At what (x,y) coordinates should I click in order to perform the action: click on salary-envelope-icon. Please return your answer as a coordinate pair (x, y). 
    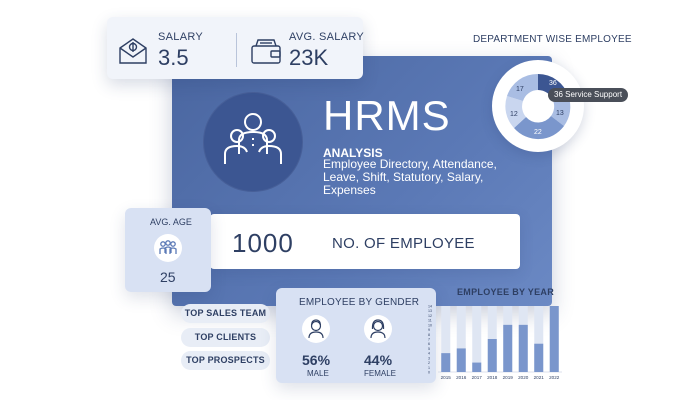
    Looking at the image, I should click on (133, 51).